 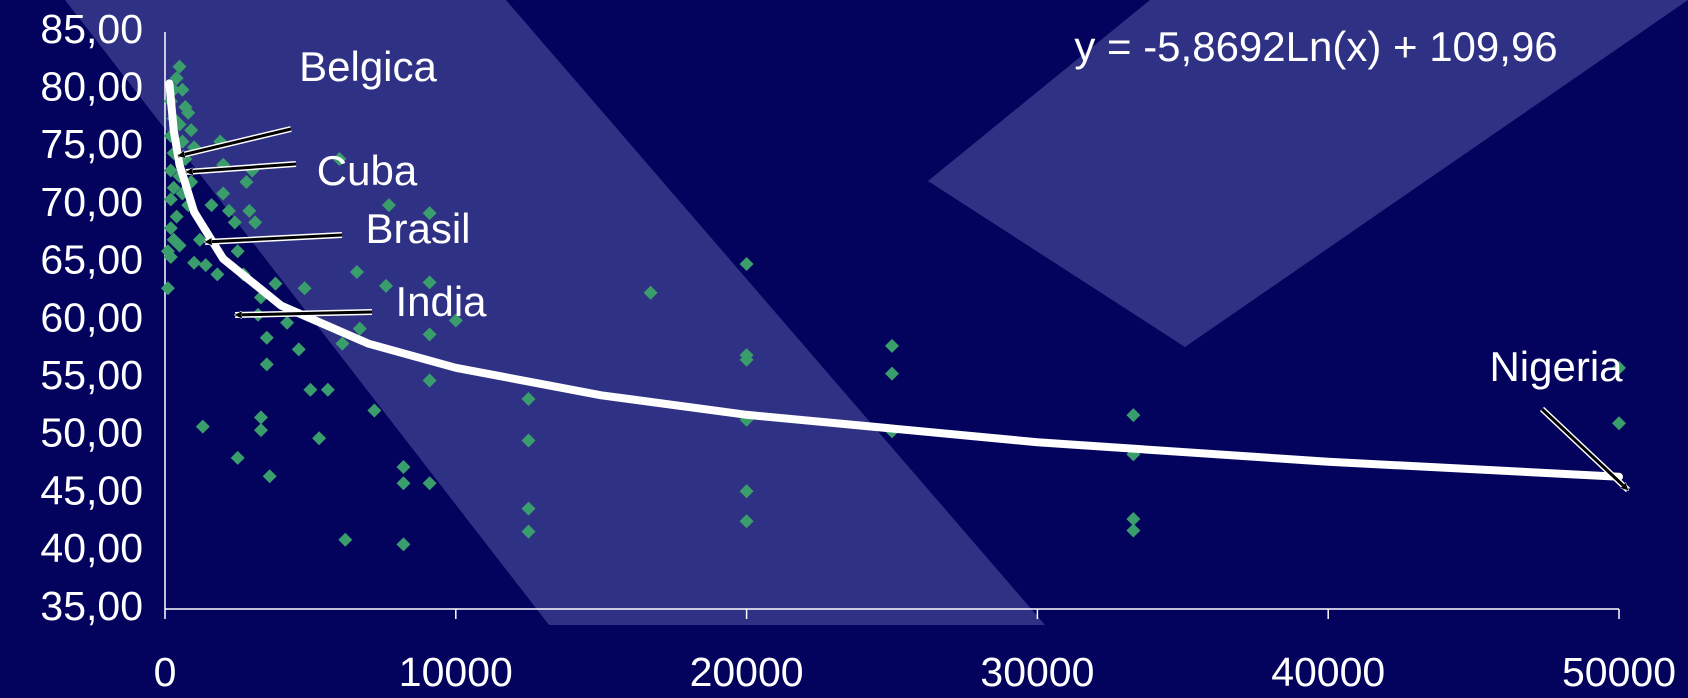 What do you see at coordinates (441, 301) in the screenshot?
I see `annotation: India` at bounding box center [441, 301].